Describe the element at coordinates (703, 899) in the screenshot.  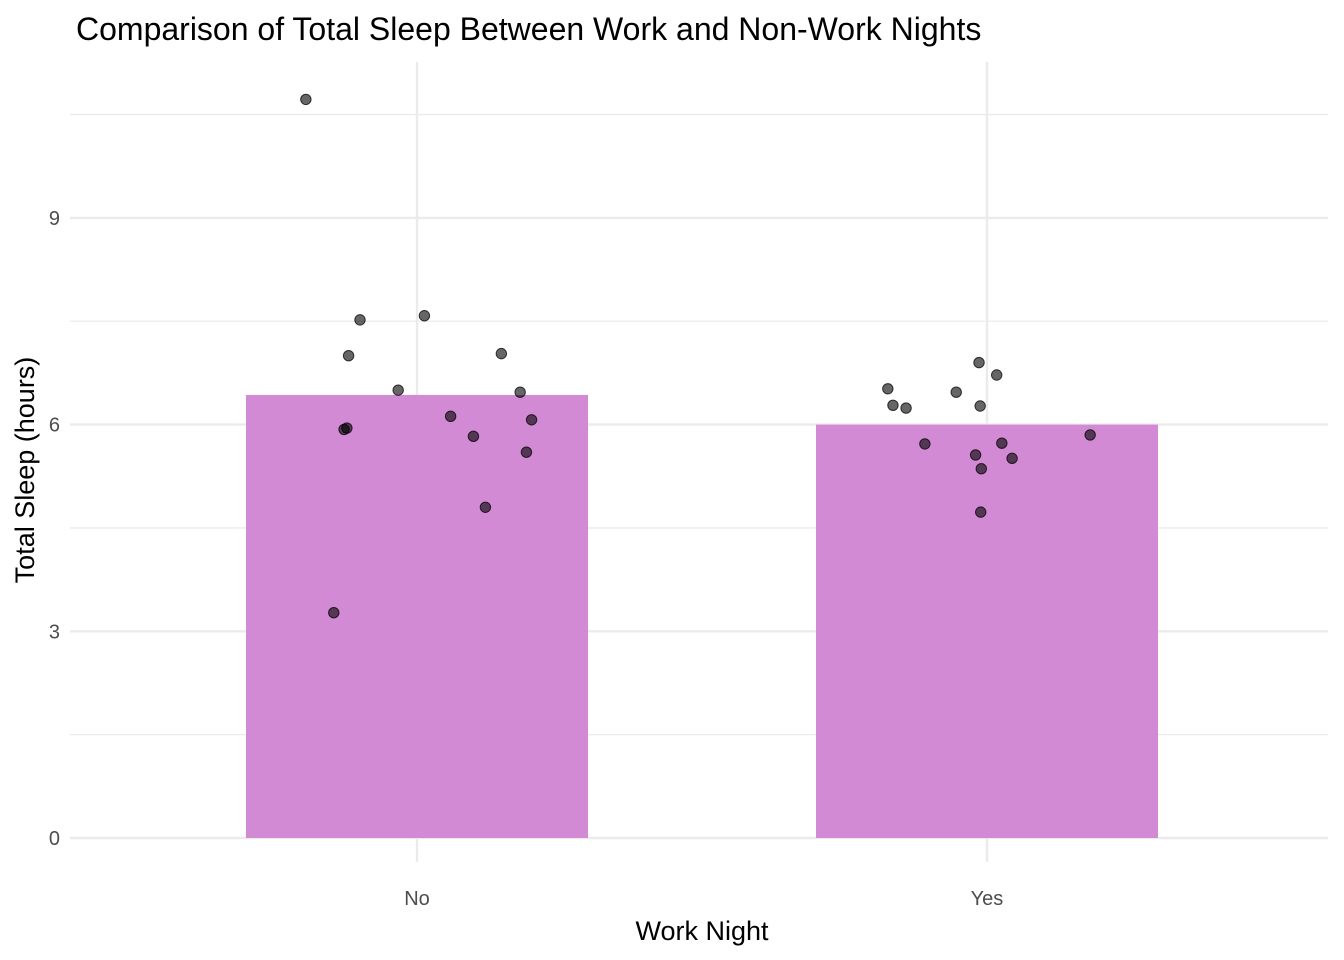
I see `x-axis-ticks: No Yes` at that location.